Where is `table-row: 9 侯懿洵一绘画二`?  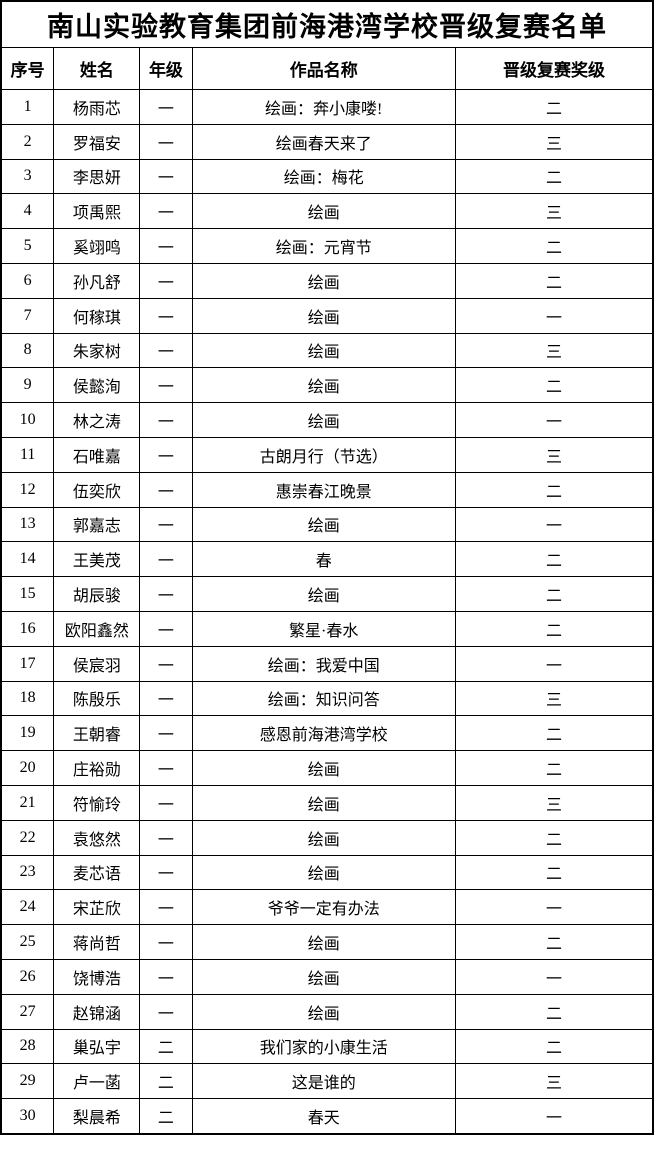
table-row: 9 侯懿洵一绘画二 is located at coordinates (327, 385).